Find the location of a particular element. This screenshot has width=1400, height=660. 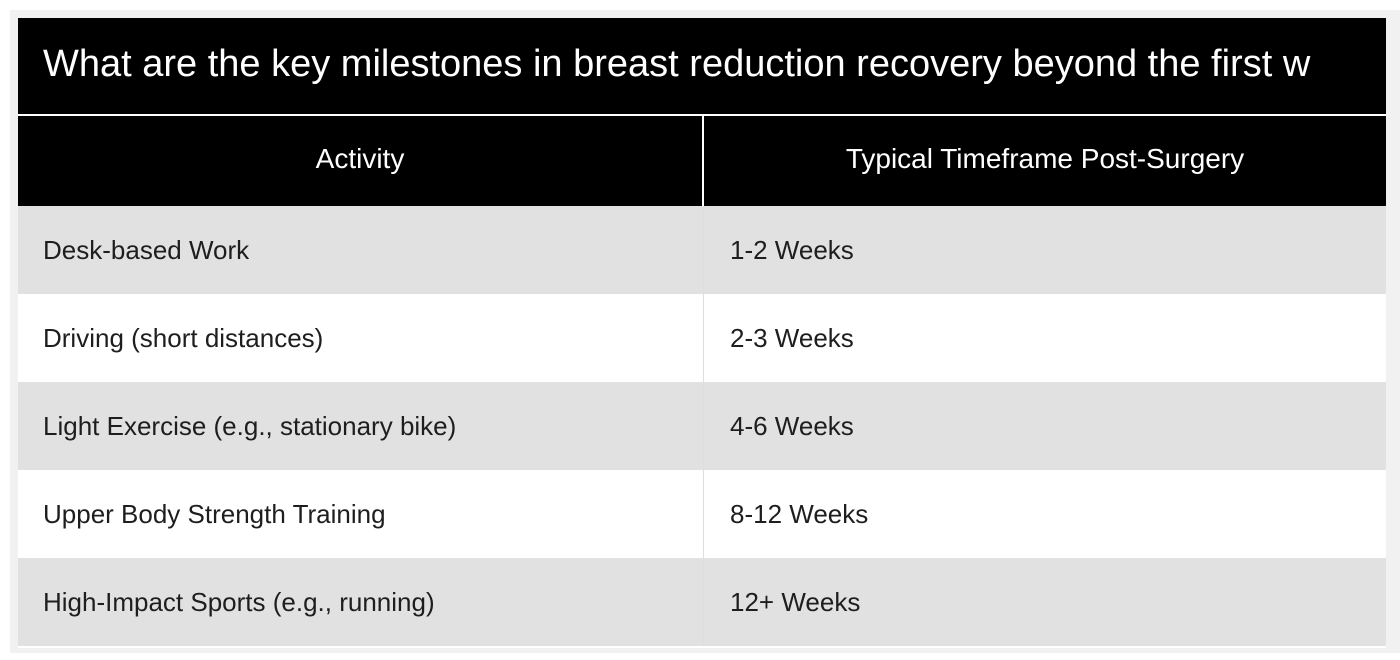

timeframe-cell: 8-12 Weeks is located at coordinates (799, 514).